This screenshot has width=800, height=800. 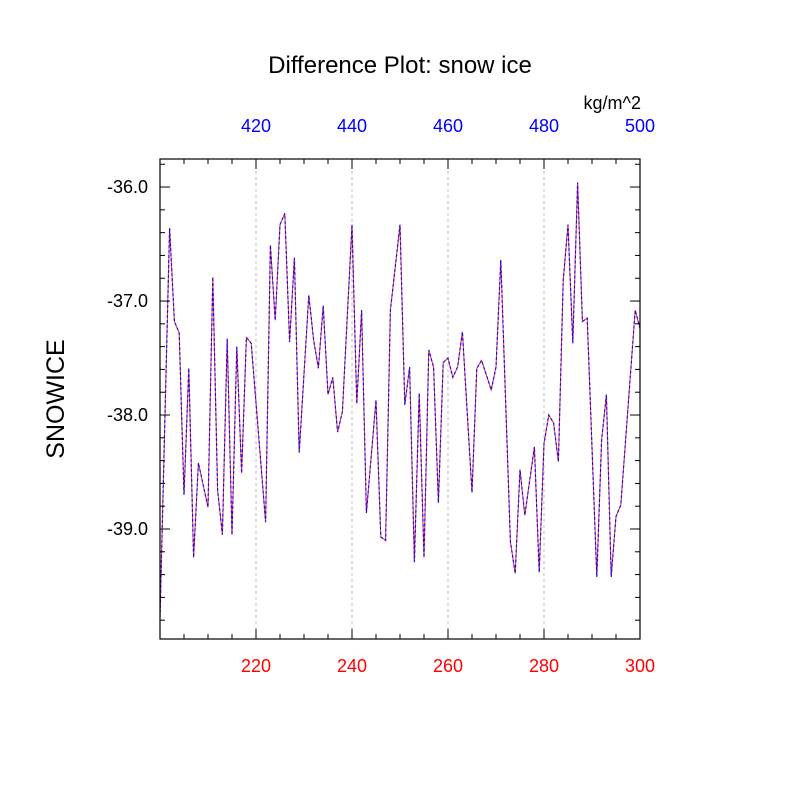 What do you see at coordinates (256, 666) in the screenshot?
I see `x-tick-label: 220` at bounding box center [256, 666].